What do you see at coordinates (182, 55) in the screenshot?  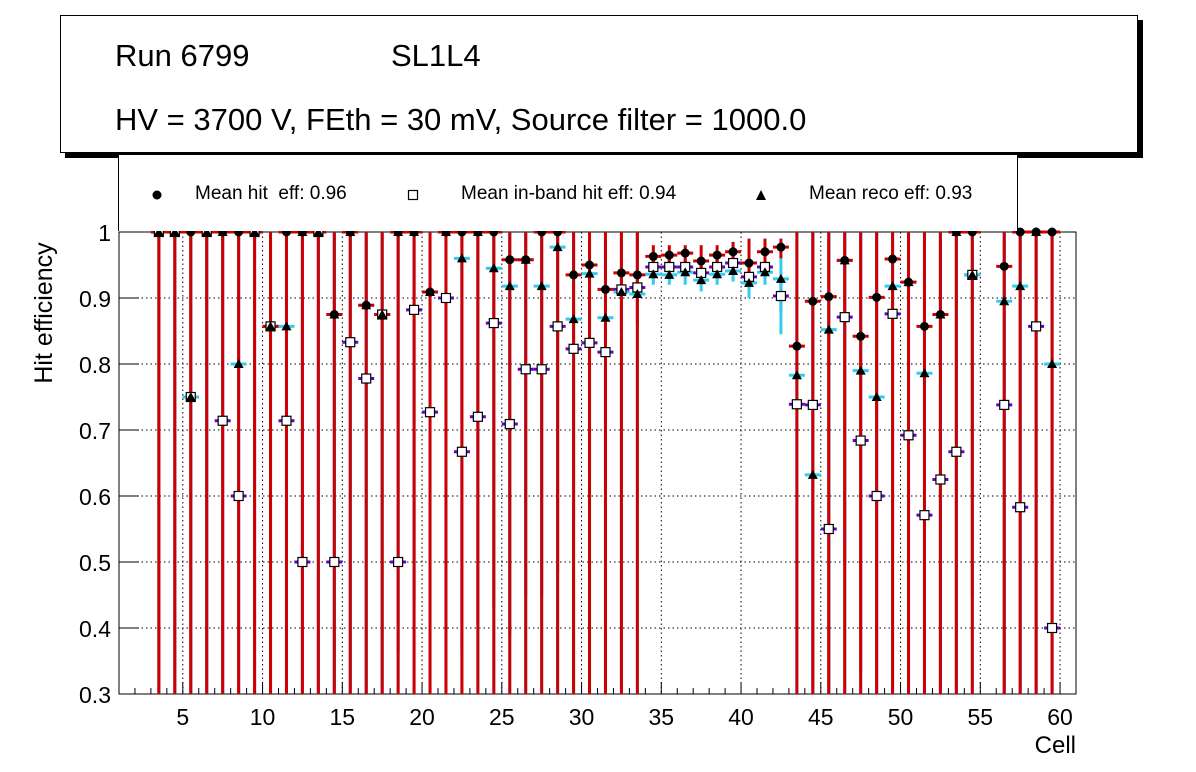 I see `run-label: Run 6799` at bounding box center [182, 55].